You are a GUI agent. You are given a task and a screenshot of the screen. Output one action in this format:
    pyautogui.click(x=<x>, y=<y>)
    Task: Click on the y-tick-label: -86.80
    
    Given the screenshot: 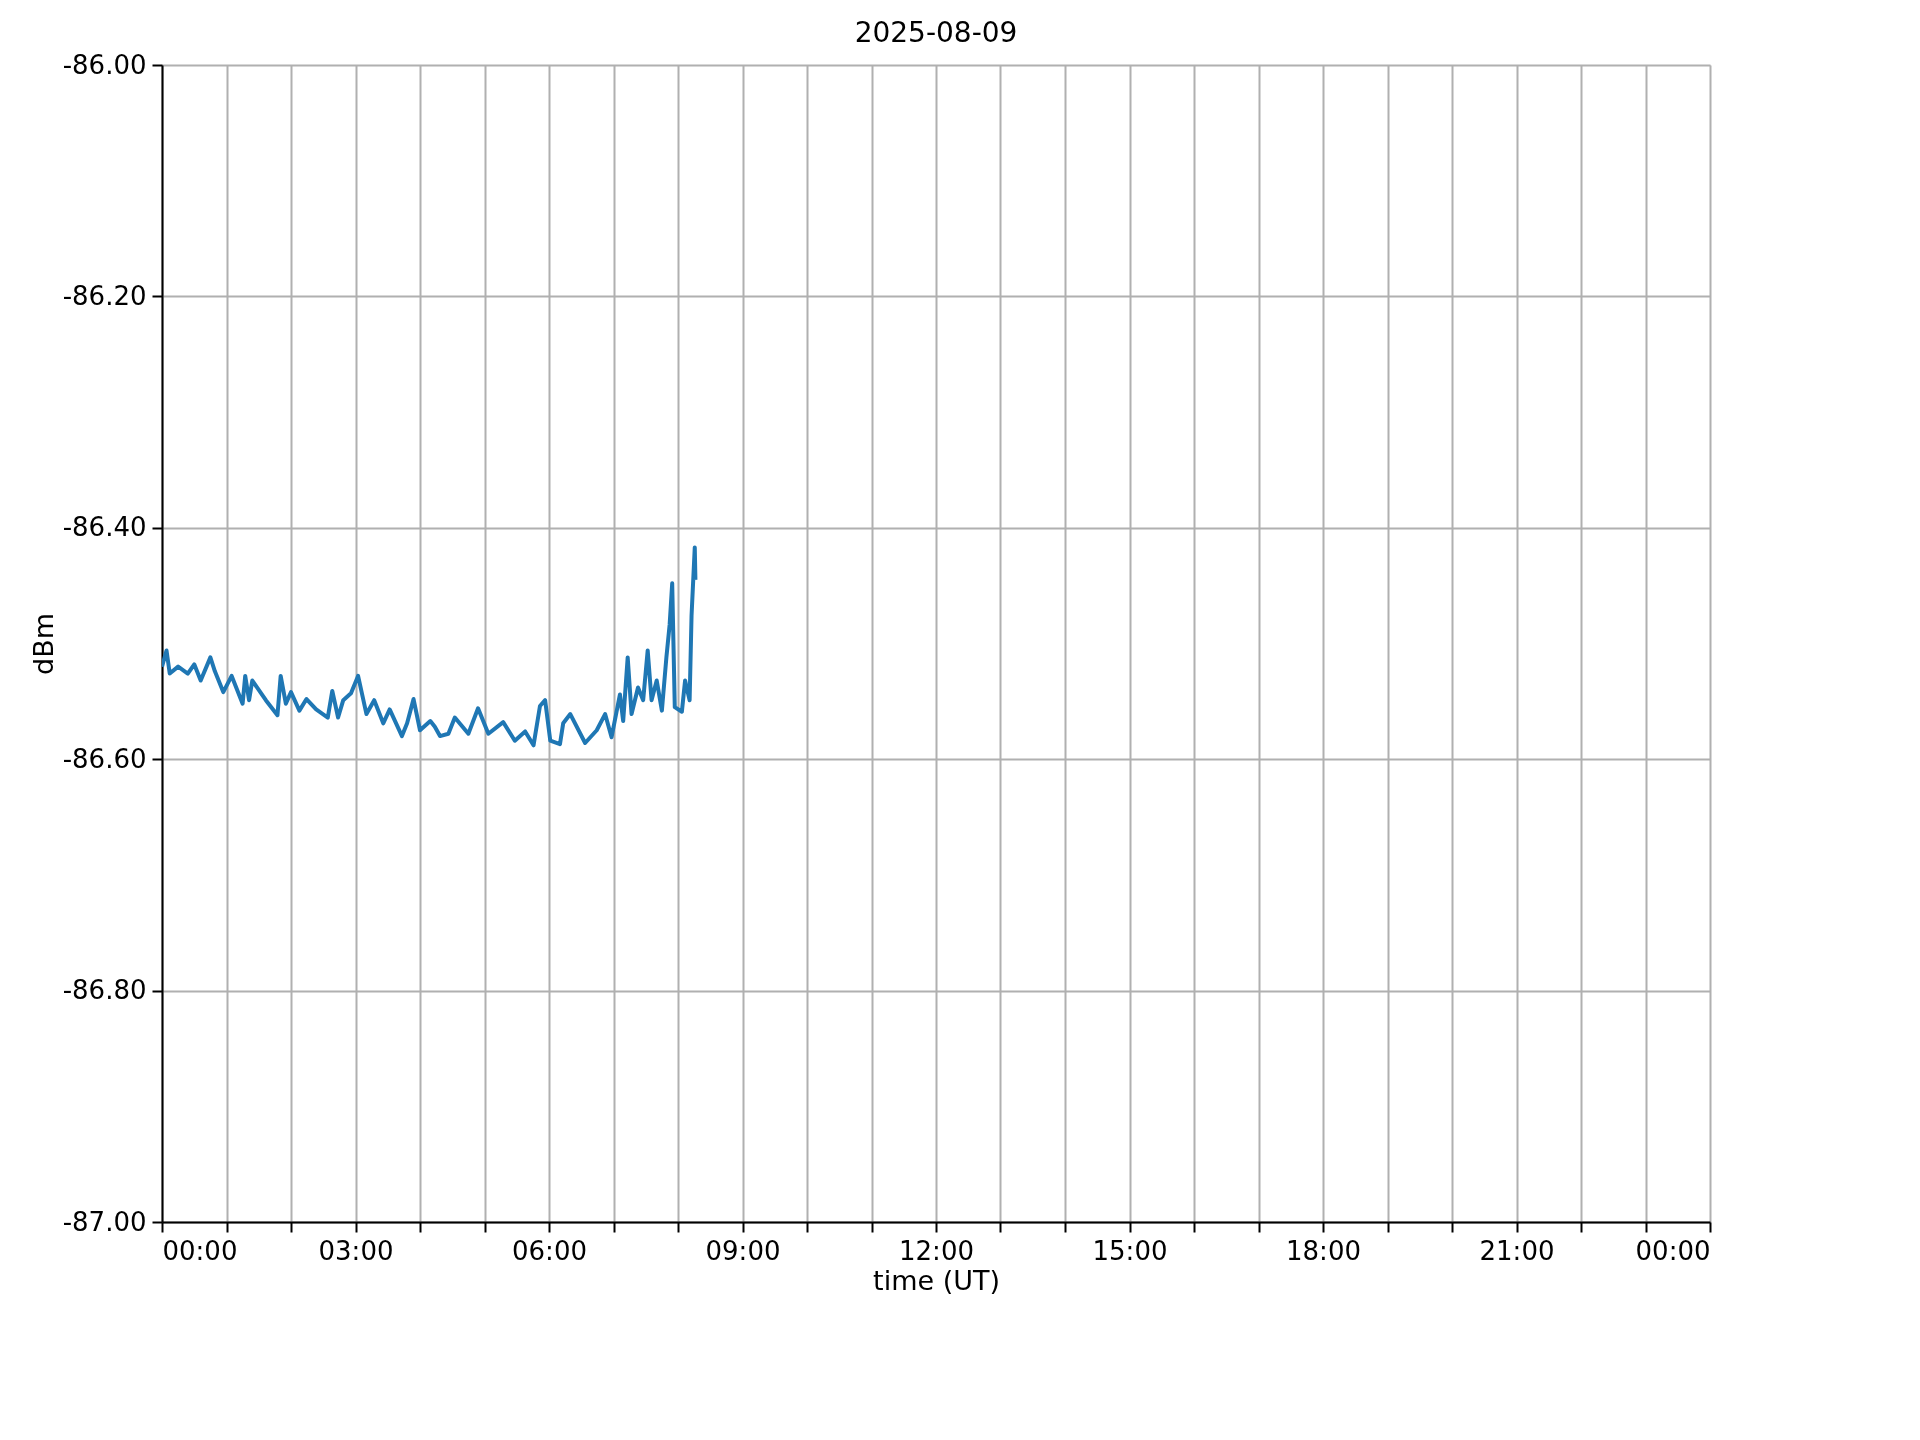 What is the action you would take?
    pyautogui.click(x=104, y=990)
    